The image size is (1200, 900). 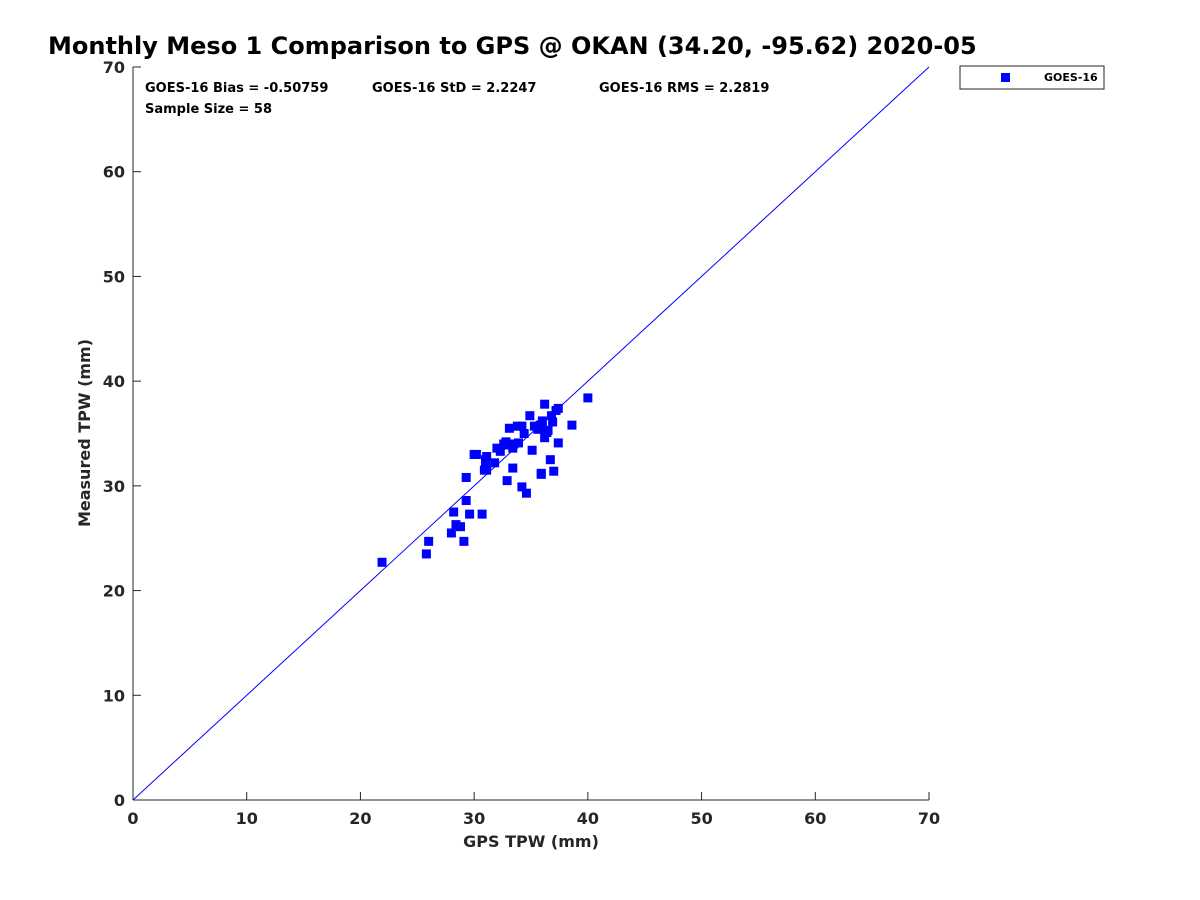 What do you see at coordinates (119, 800) in the screenshot?
I see `y-tick-label: 0` at bounding box center [119, 800].